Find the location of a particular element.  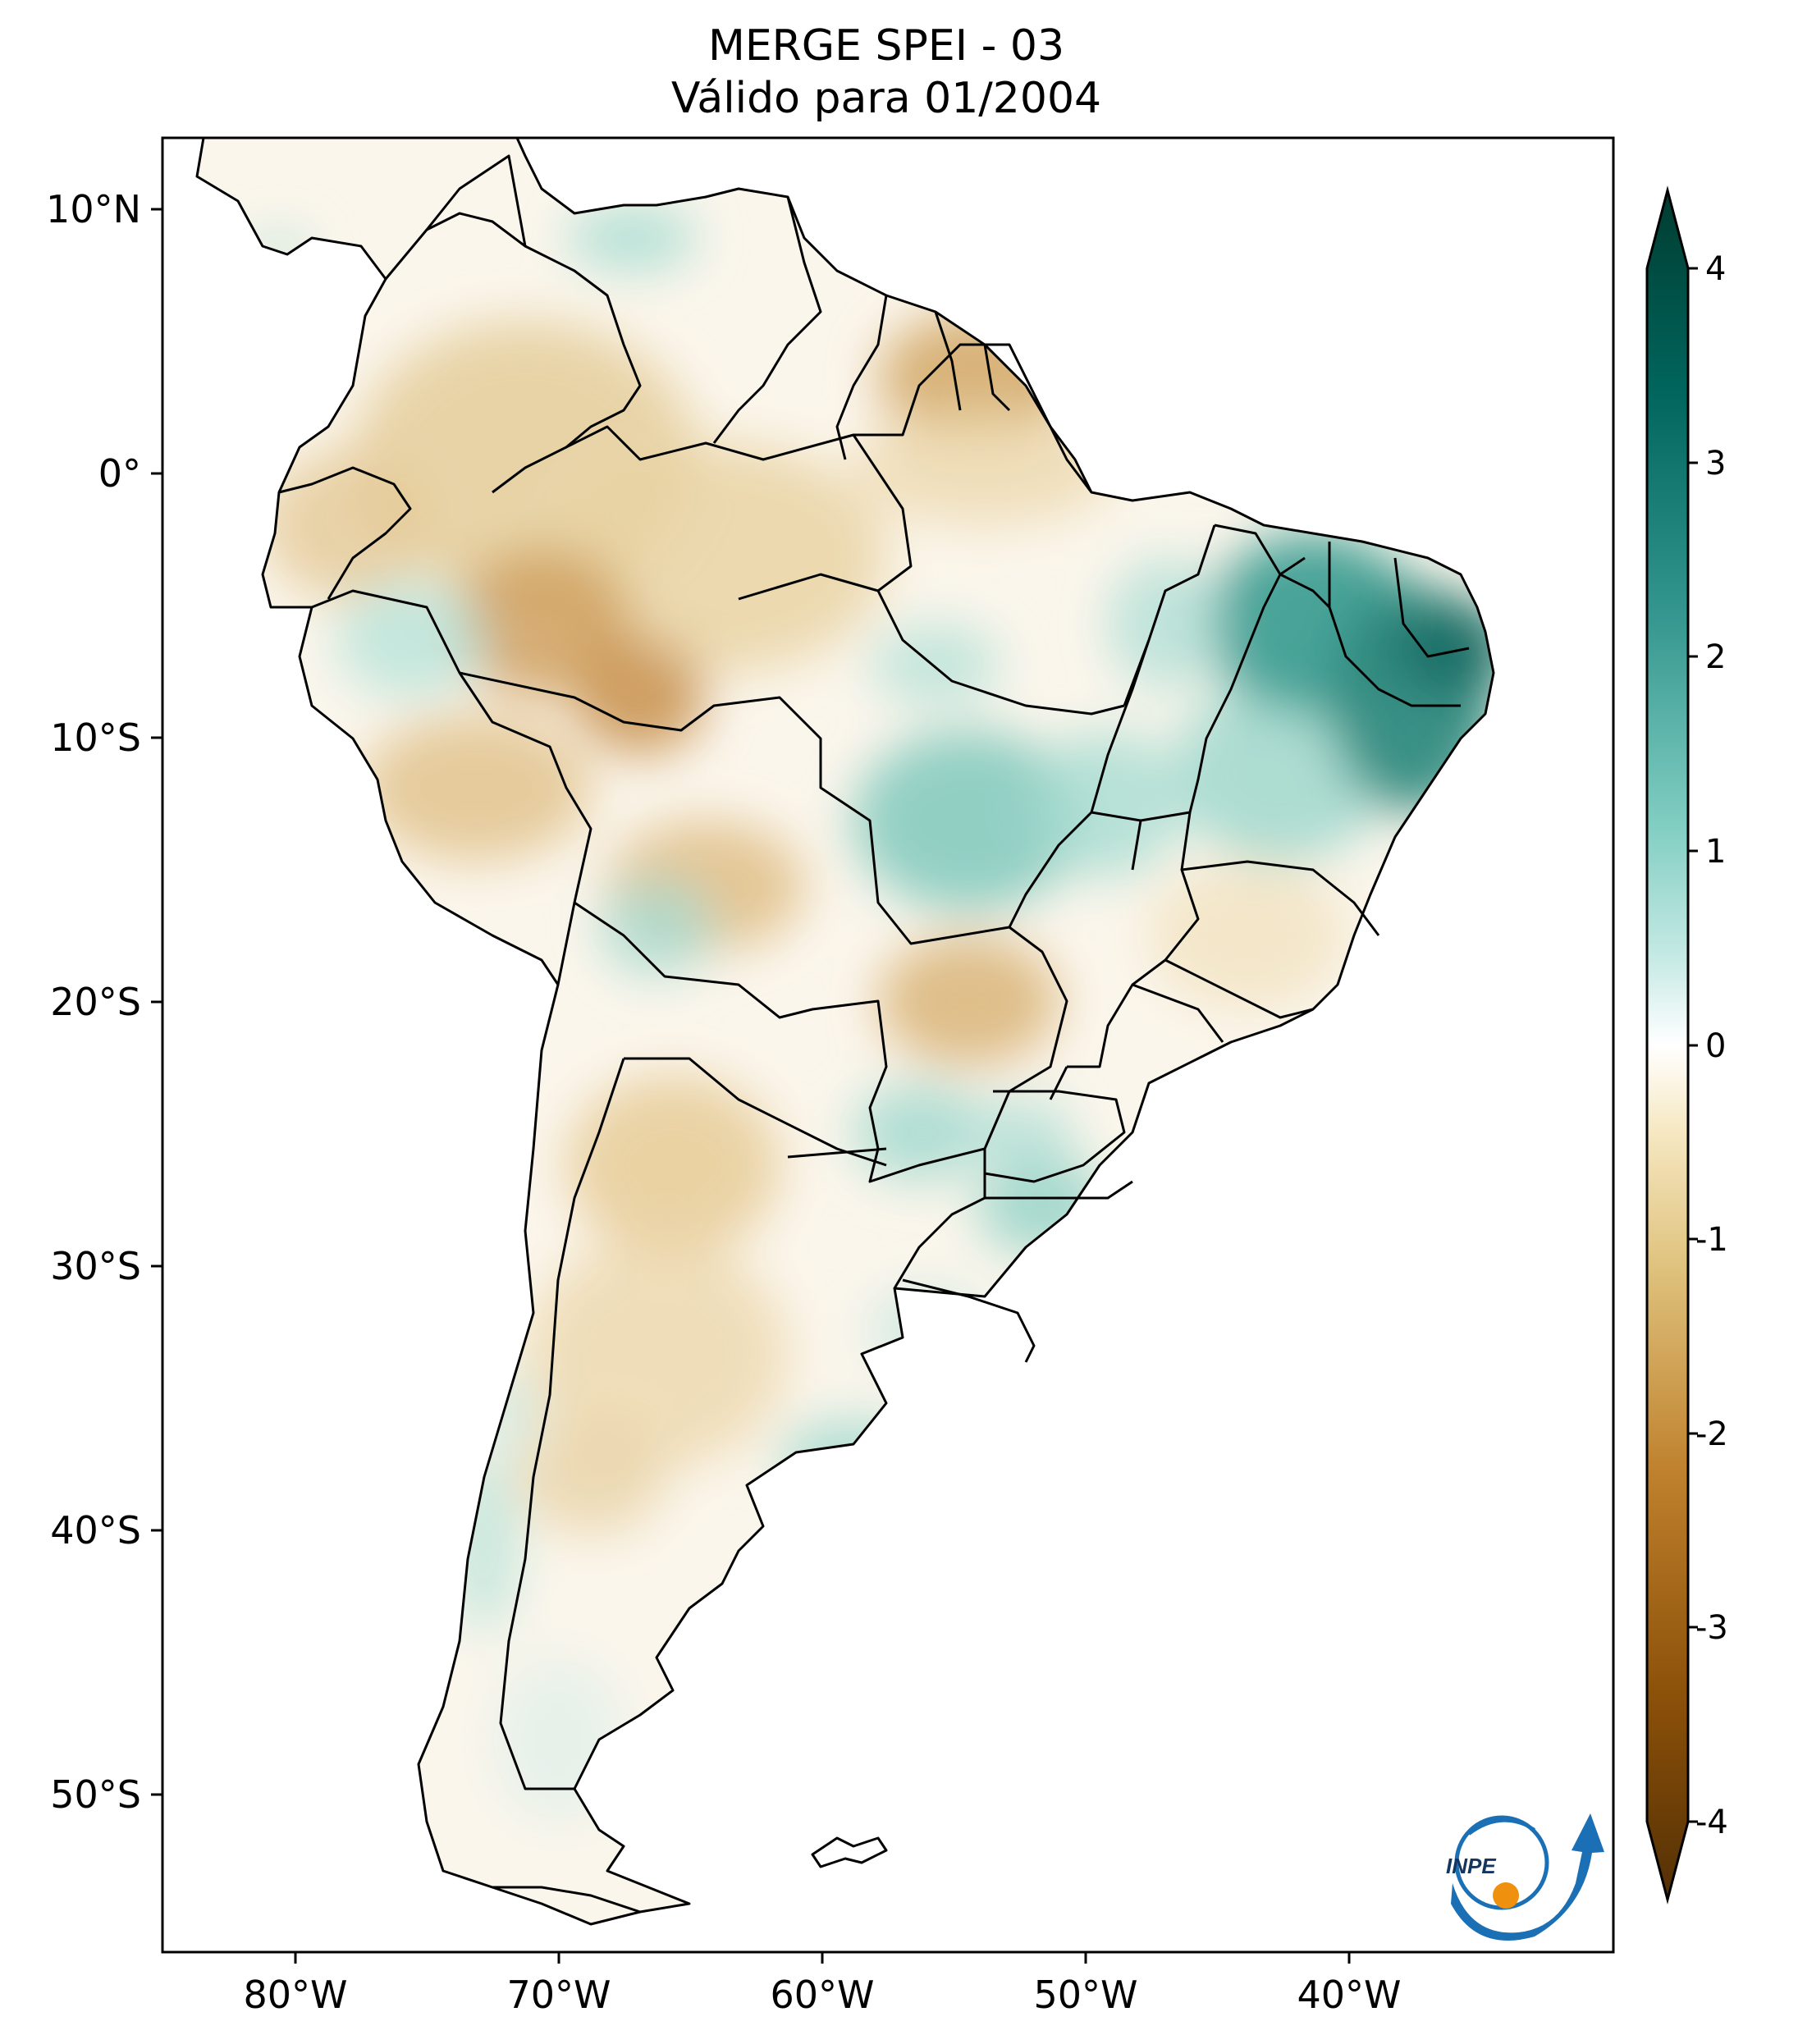

colorbar-tick-label: 3 is located at coordinates (1715, 463).